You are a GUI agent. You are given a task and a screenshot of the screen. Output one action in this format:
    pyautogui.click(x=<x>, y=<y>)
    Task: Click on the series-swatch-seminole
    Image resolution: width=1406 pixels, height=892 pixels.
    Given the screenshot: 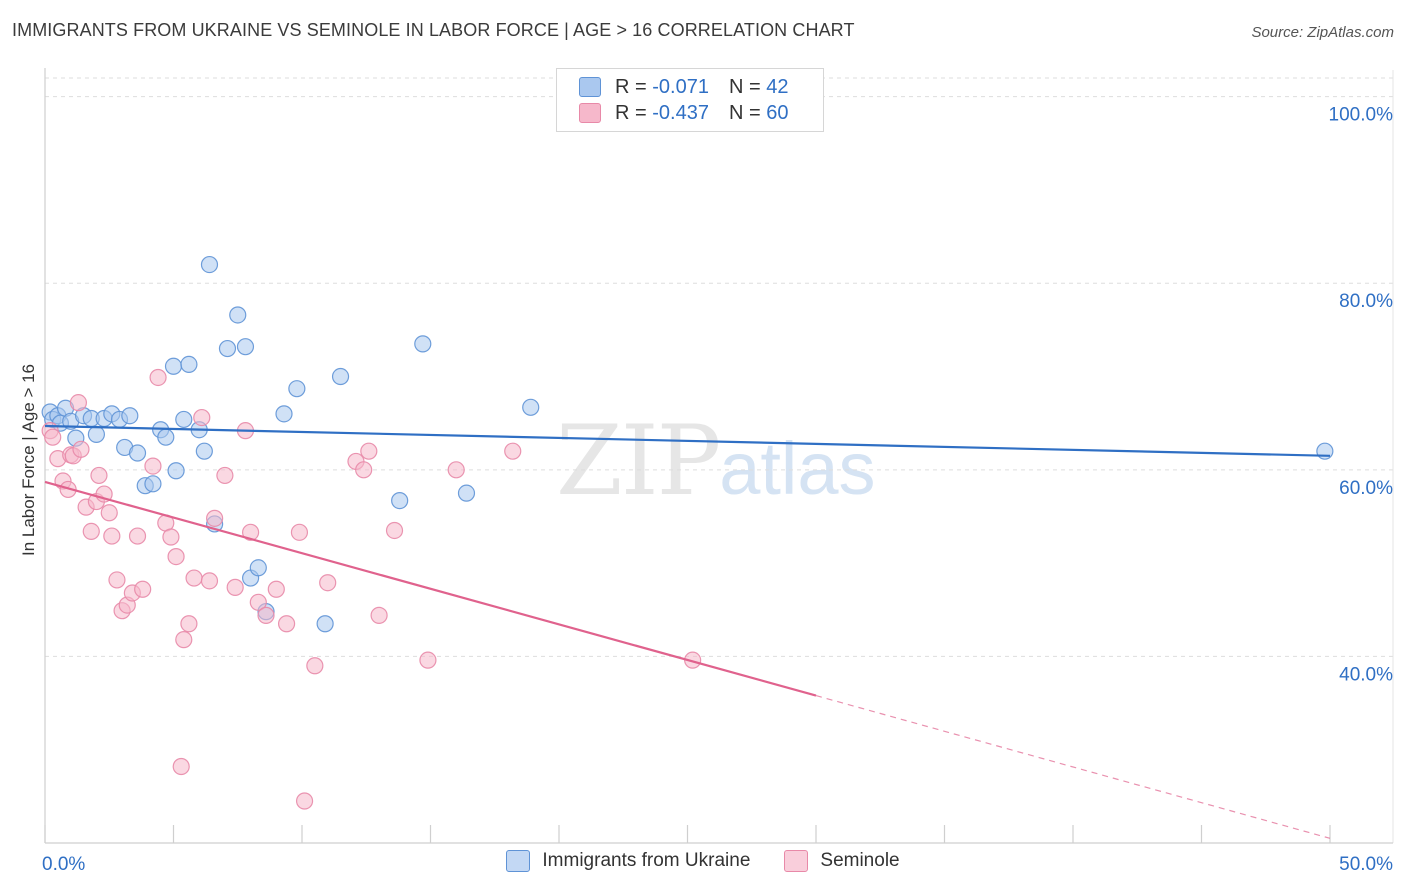 What is the action you would take?
    pyautogui.click(x=796, y=861)
    